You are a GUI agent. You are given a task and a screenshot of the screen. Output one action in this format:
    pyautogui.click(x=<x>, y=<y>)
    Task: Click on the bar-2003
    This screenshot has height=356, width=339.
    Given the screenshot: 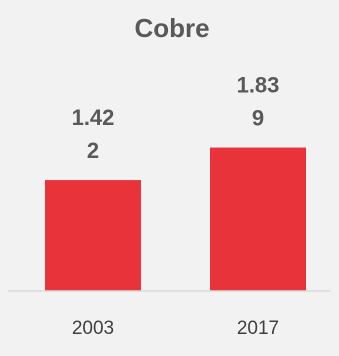 What is the action you would take?
    pyautogui.click(x=93, y=235)
    